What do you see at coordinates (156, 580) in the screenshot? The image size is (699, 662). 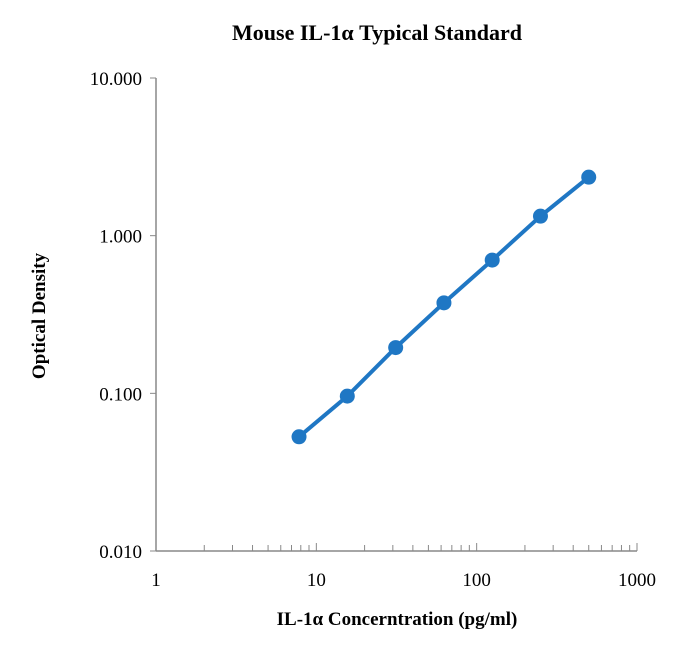 I see `x-tick-label: 1` at bounding box center [156, 580].